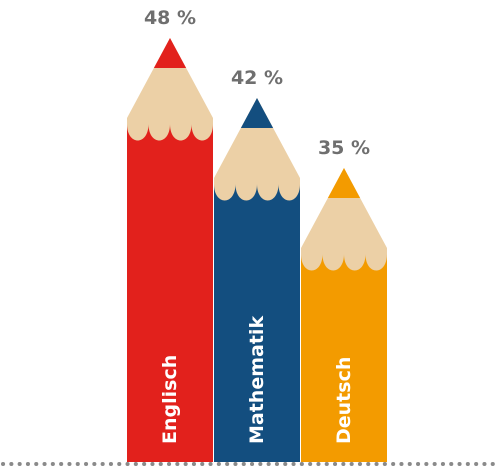 The width and height of the screenshot is (500, 470). What do you see at coordinates (170, 290) in the screenshot?
I see `pencil-body-englisch` at bounding box center [170, 290].